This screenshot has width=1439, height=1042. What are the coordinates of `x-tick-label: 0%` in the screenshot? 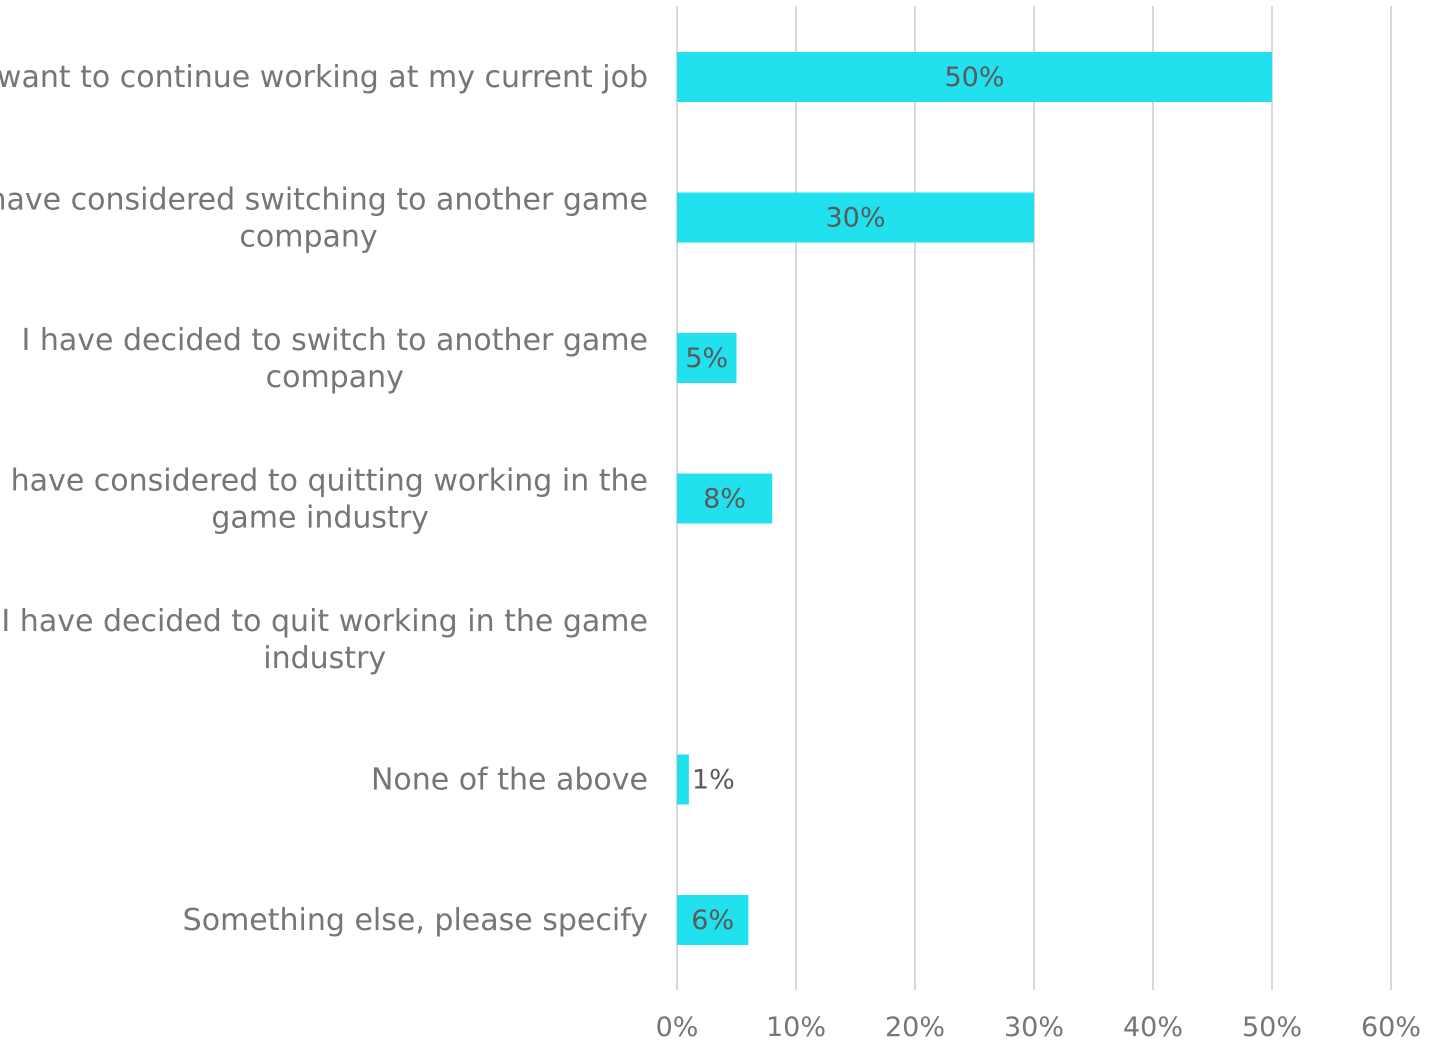 It's located at (677, 1025).